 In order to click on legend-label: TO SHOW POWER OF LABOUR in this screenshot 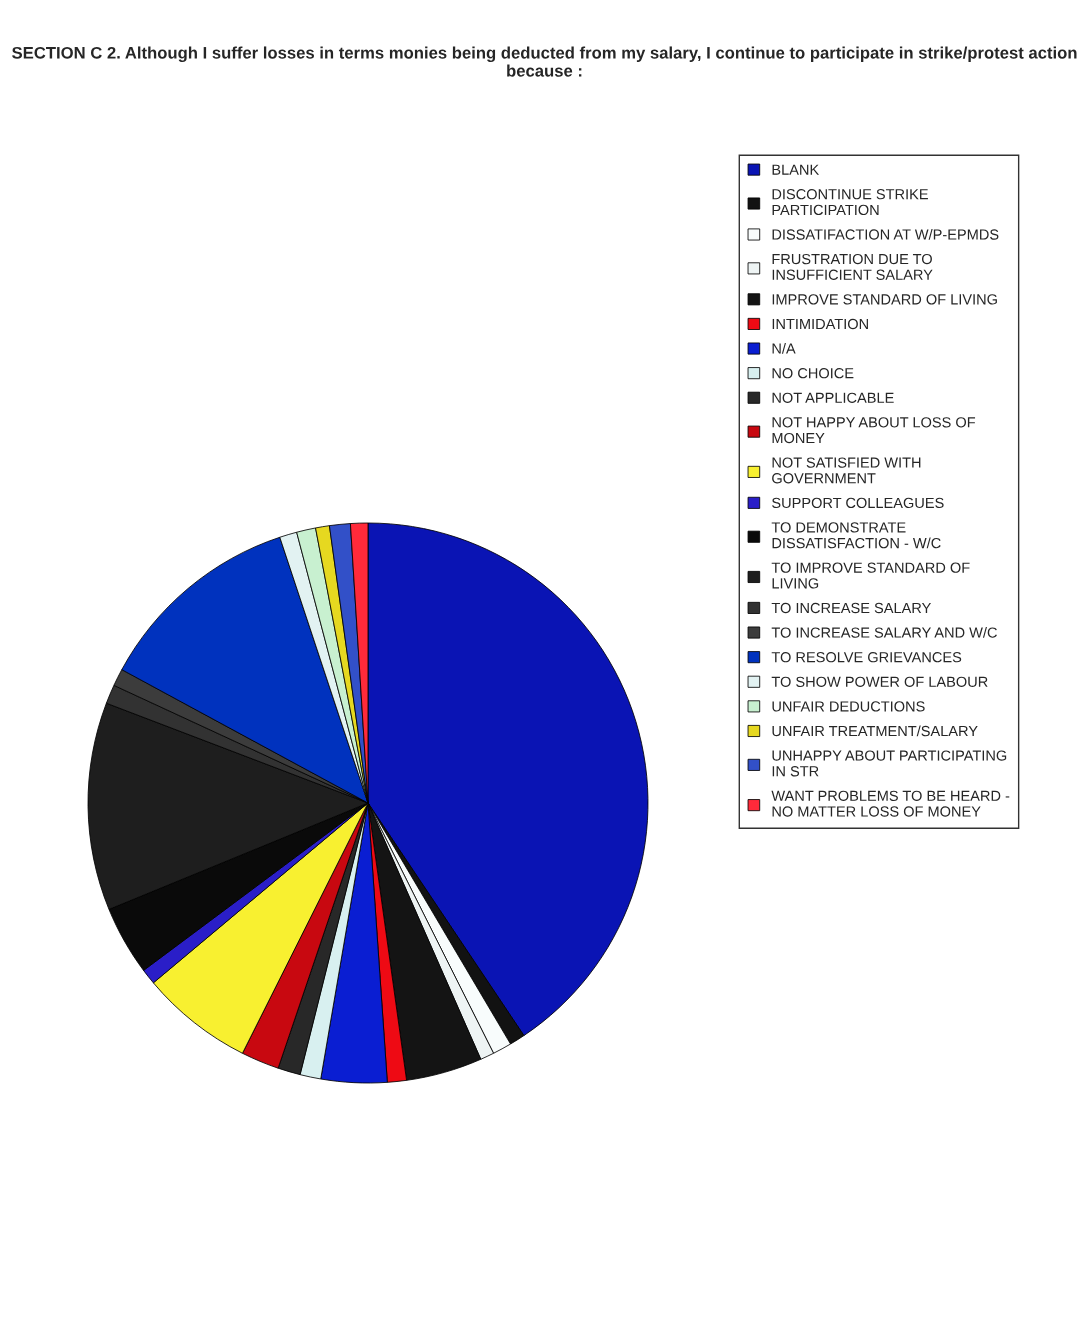, I will do `click(879, 681)`.